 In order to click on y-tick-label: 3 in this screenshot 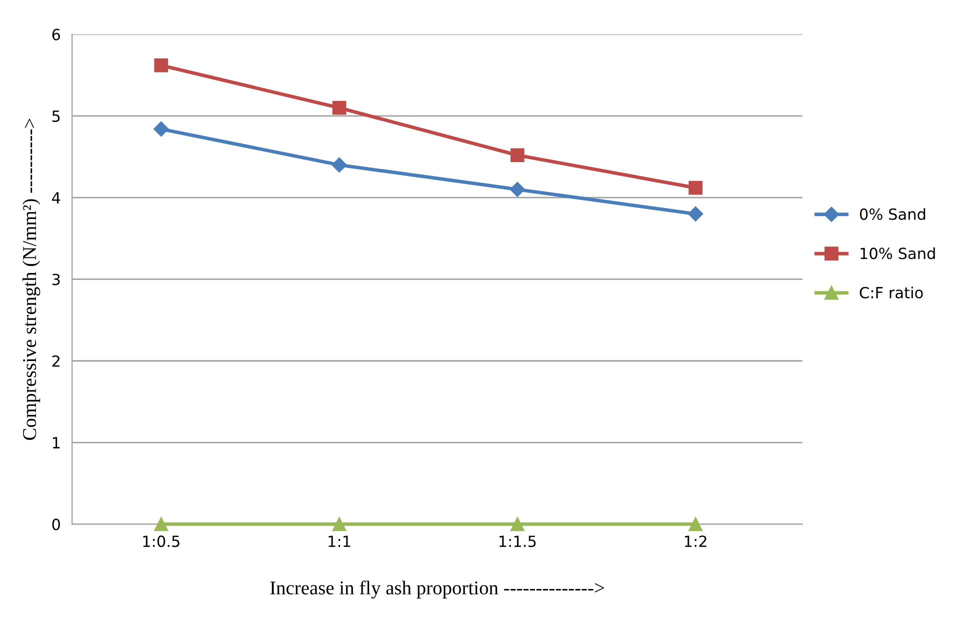, I will do `click(56, 280)`.